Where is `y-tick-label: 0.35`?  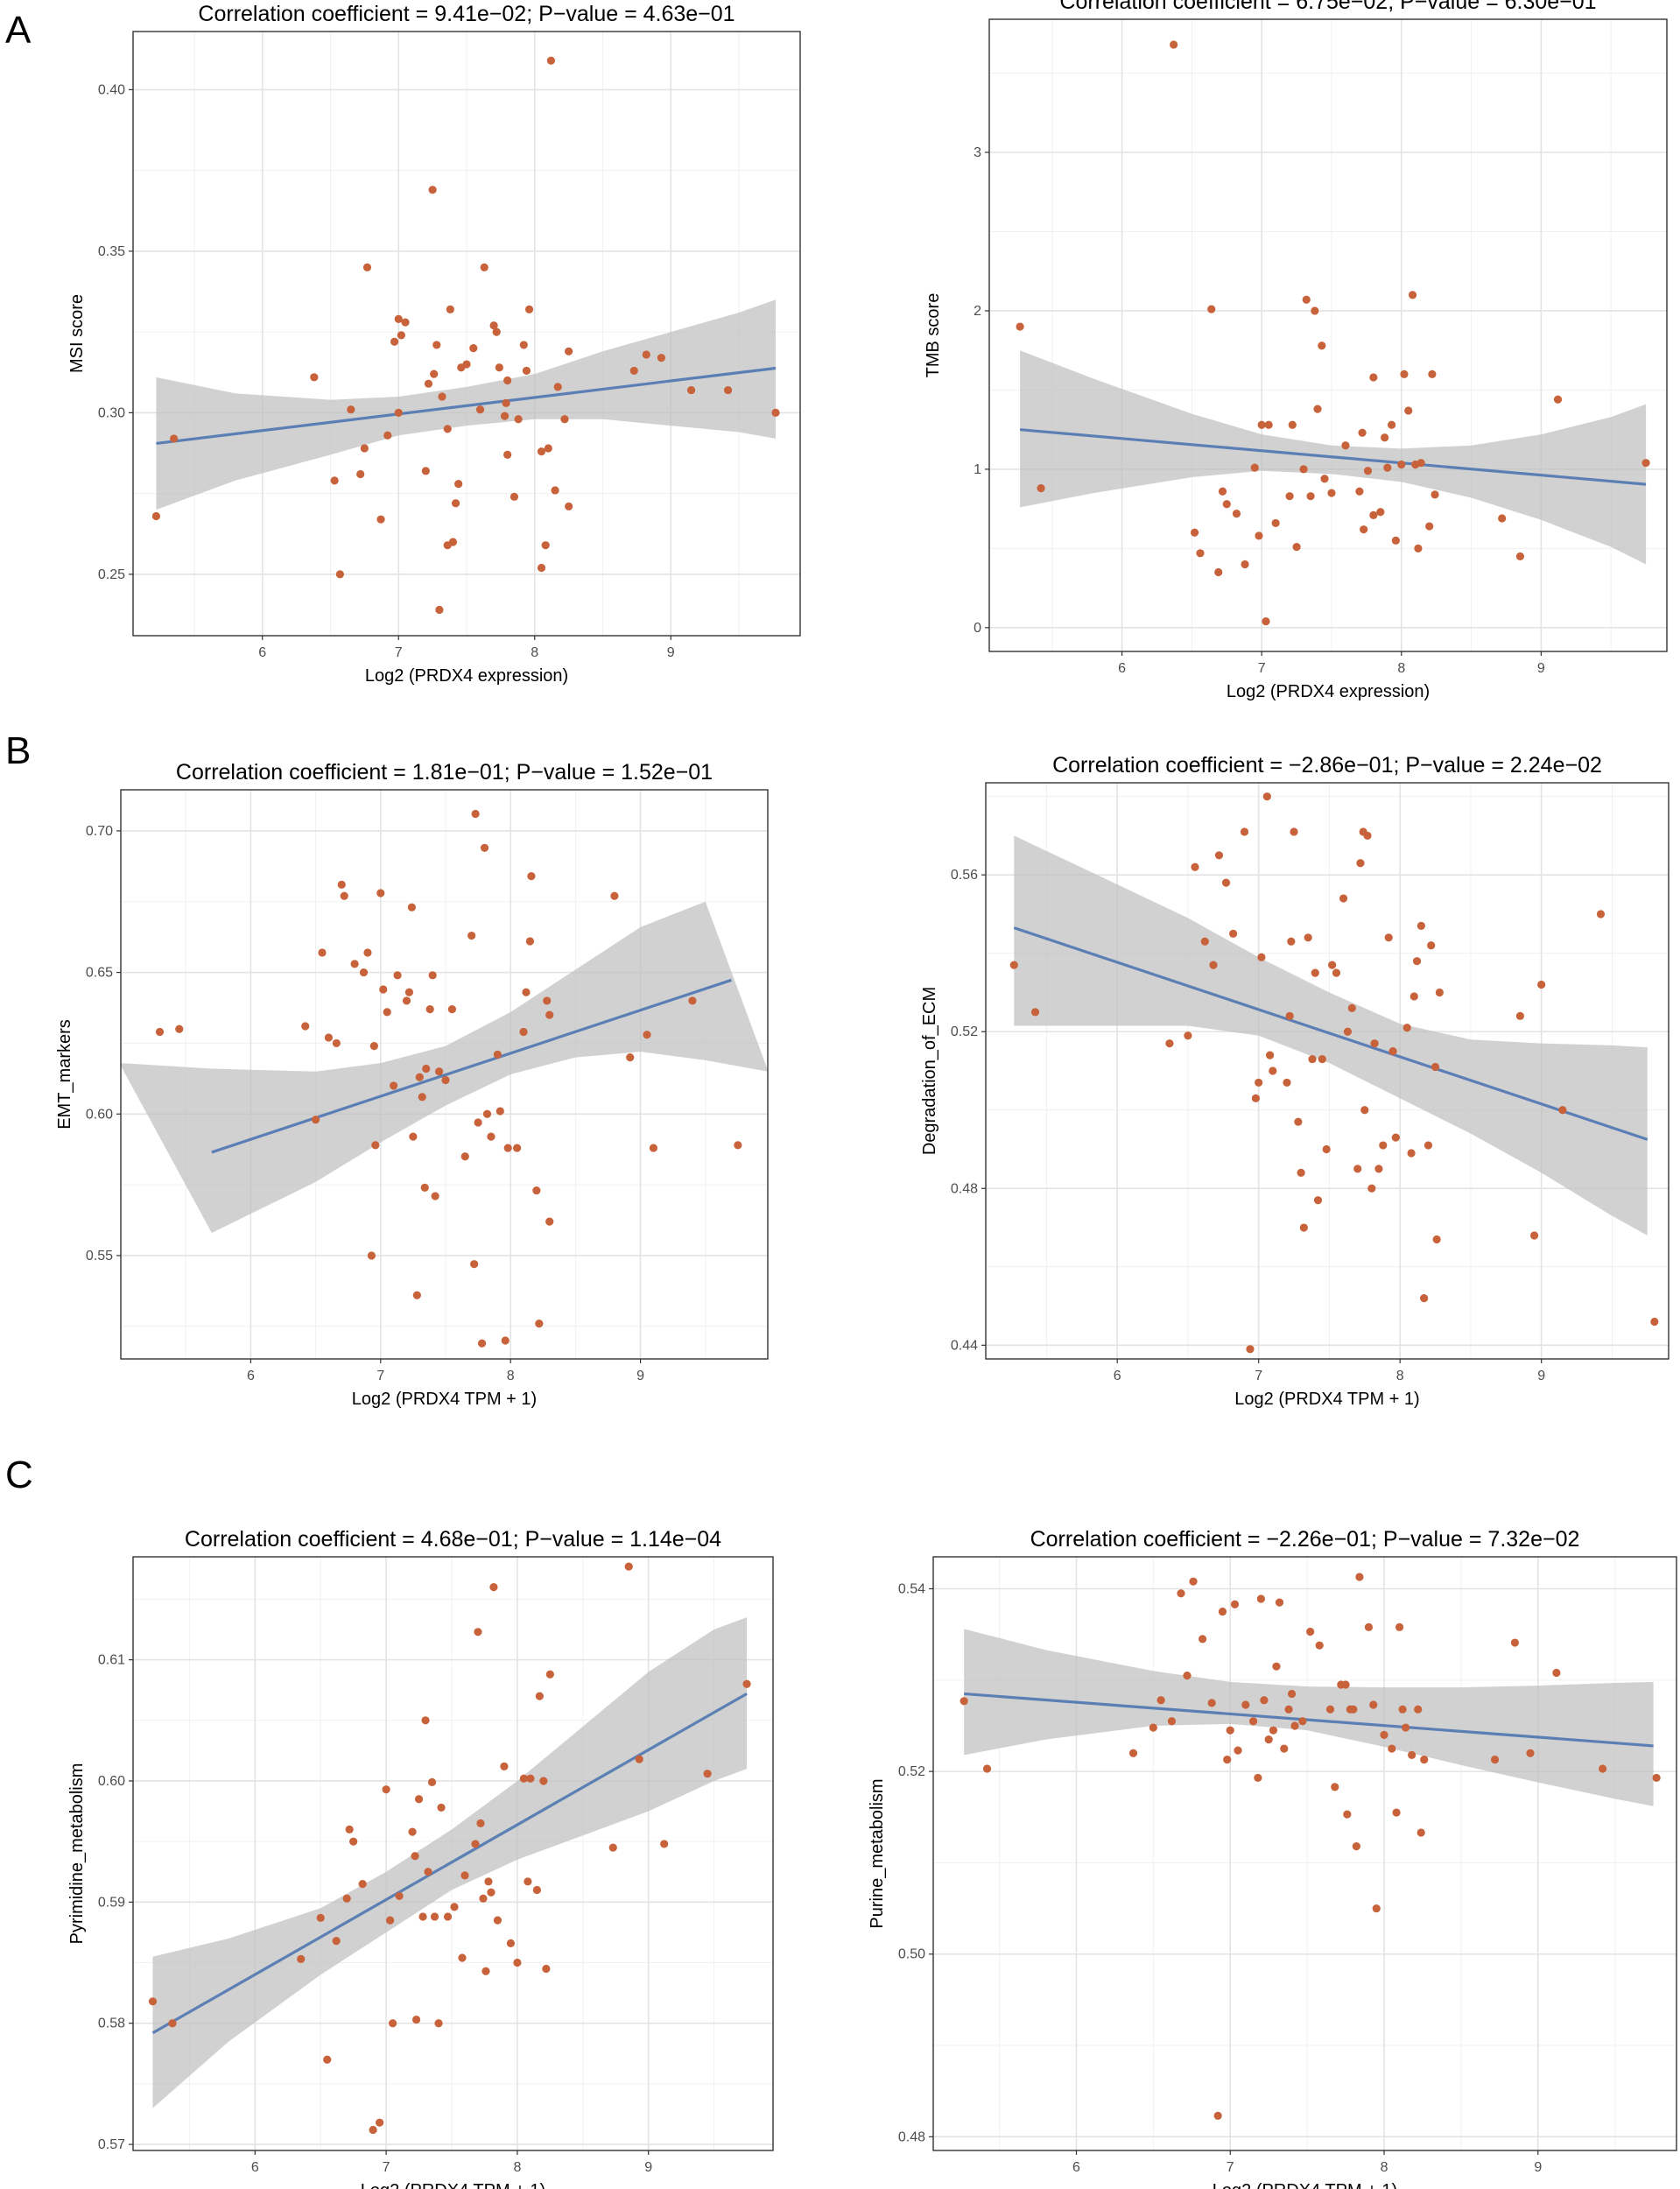 y-tick-label: 0.35 is located at coordinates (111, 252).